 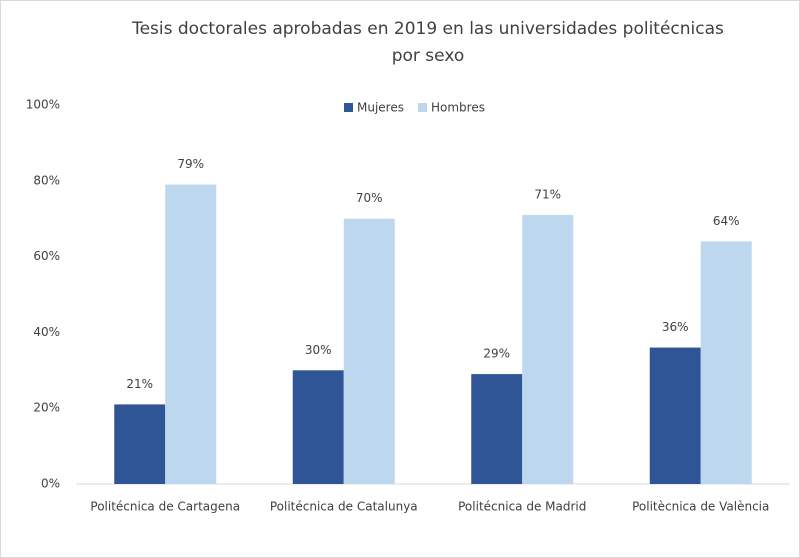 I want to click on x-tick-label: Politécnica de Catalunya, so click(x=344, y=507).